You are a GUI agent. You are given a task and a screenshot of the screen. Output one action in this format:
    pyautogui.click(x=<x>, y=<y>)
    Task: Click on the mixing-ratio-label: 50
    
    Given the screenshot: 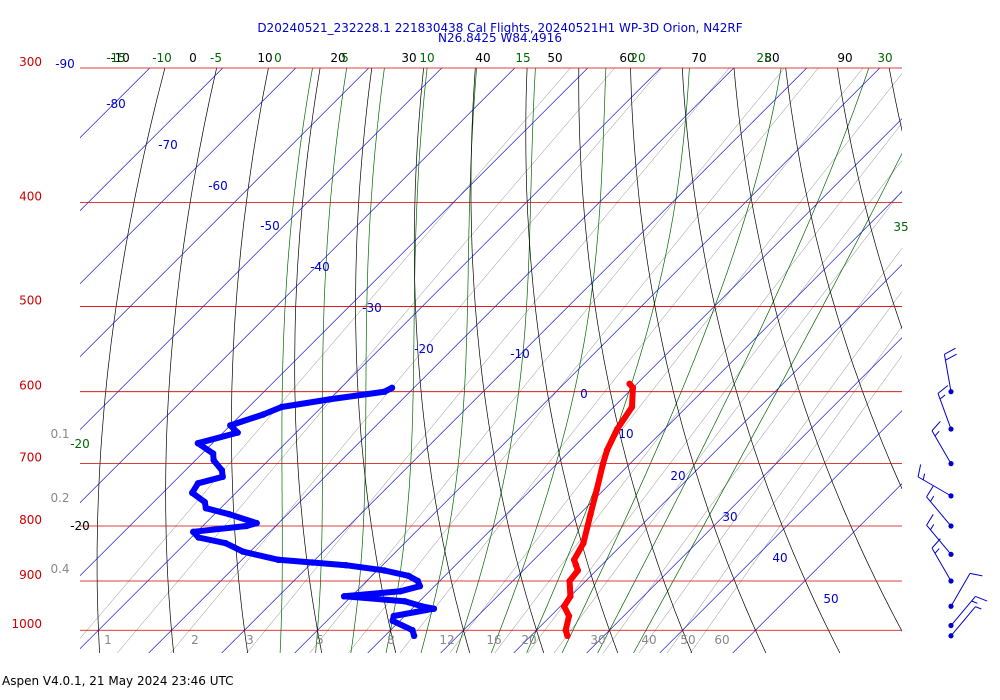 What is the action you would take?
    pyautogui.click(x=687, y=640)
    